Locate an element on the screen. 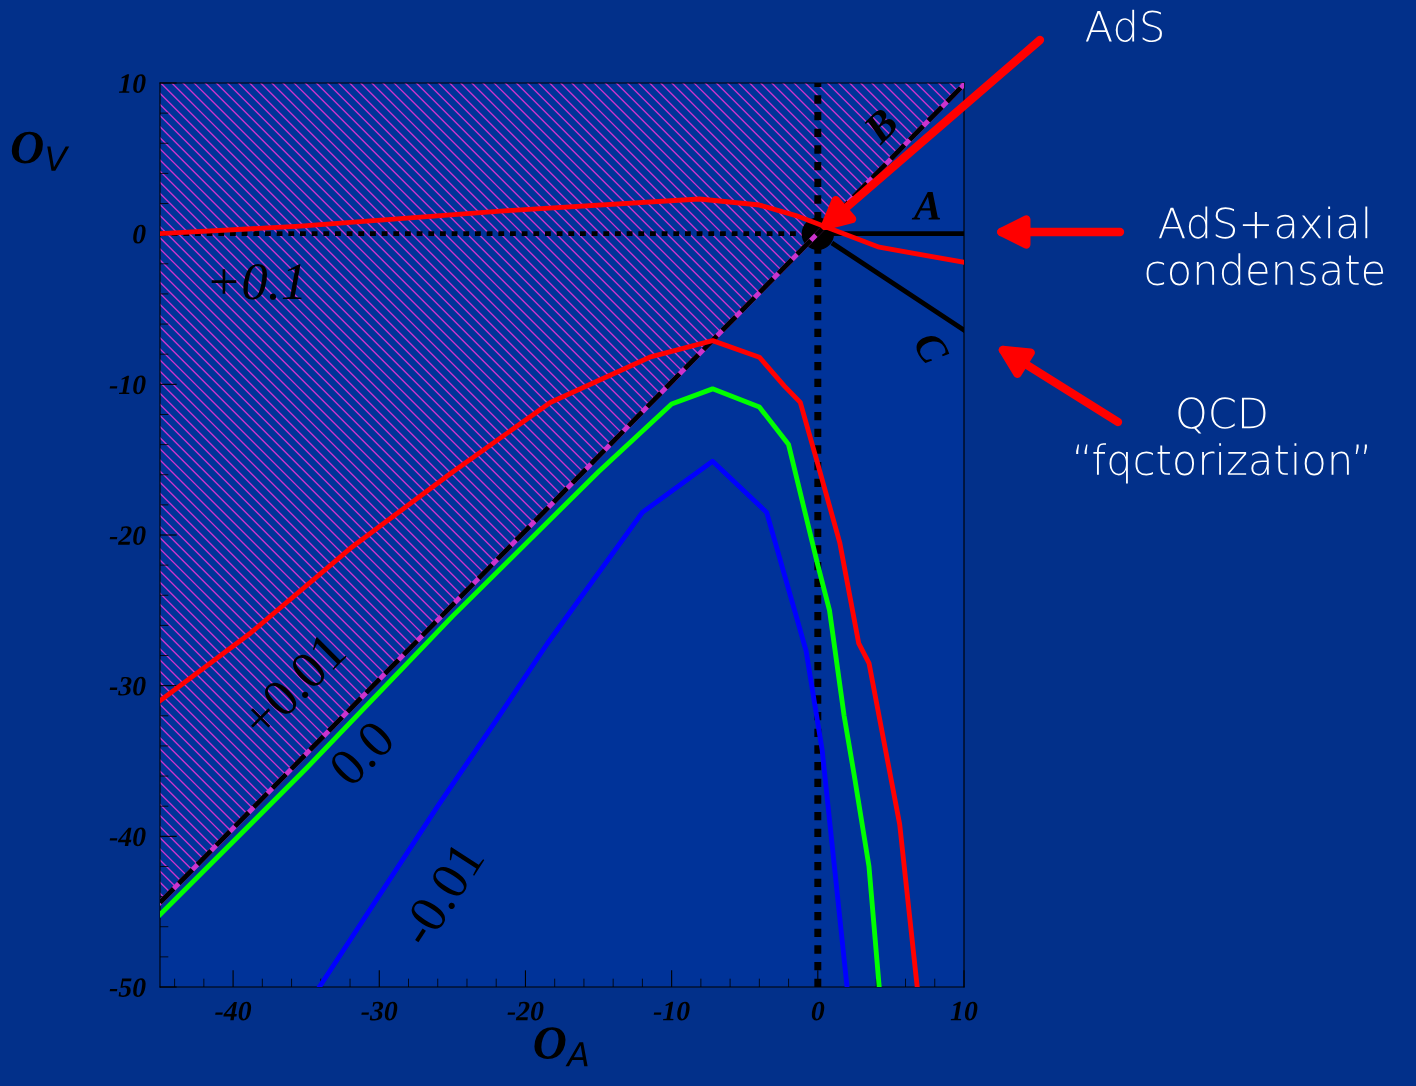 The height and width of the screenshot is (1086, 1416). y-axis-title: O$_{V}$ is located at coordinates (40, 151).